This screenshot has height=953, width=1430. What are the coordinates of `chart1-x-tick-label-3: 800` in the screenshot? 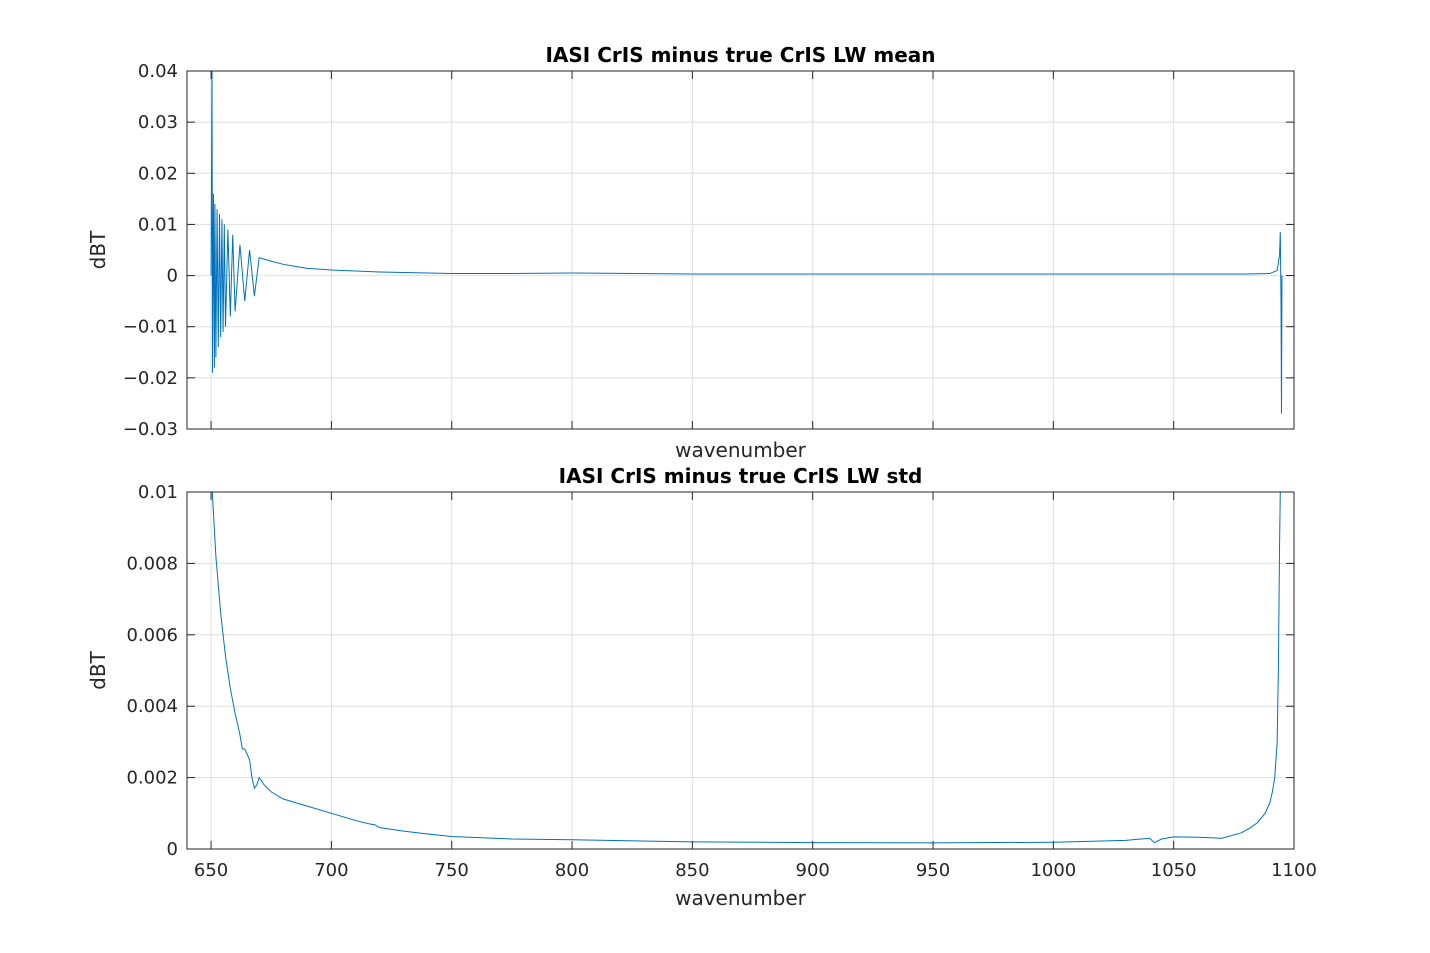 It's located at (572, 870).